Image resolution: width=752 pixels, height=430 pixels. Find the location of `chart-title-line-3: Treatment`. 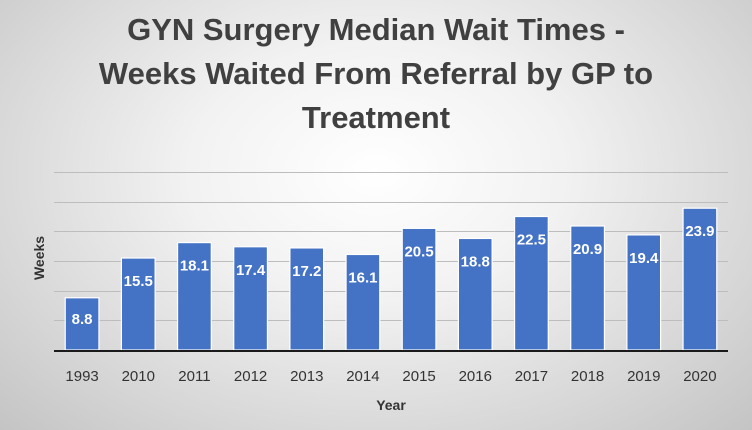

chart-title-line-3: Treatment is located at coordinates (376, 117).